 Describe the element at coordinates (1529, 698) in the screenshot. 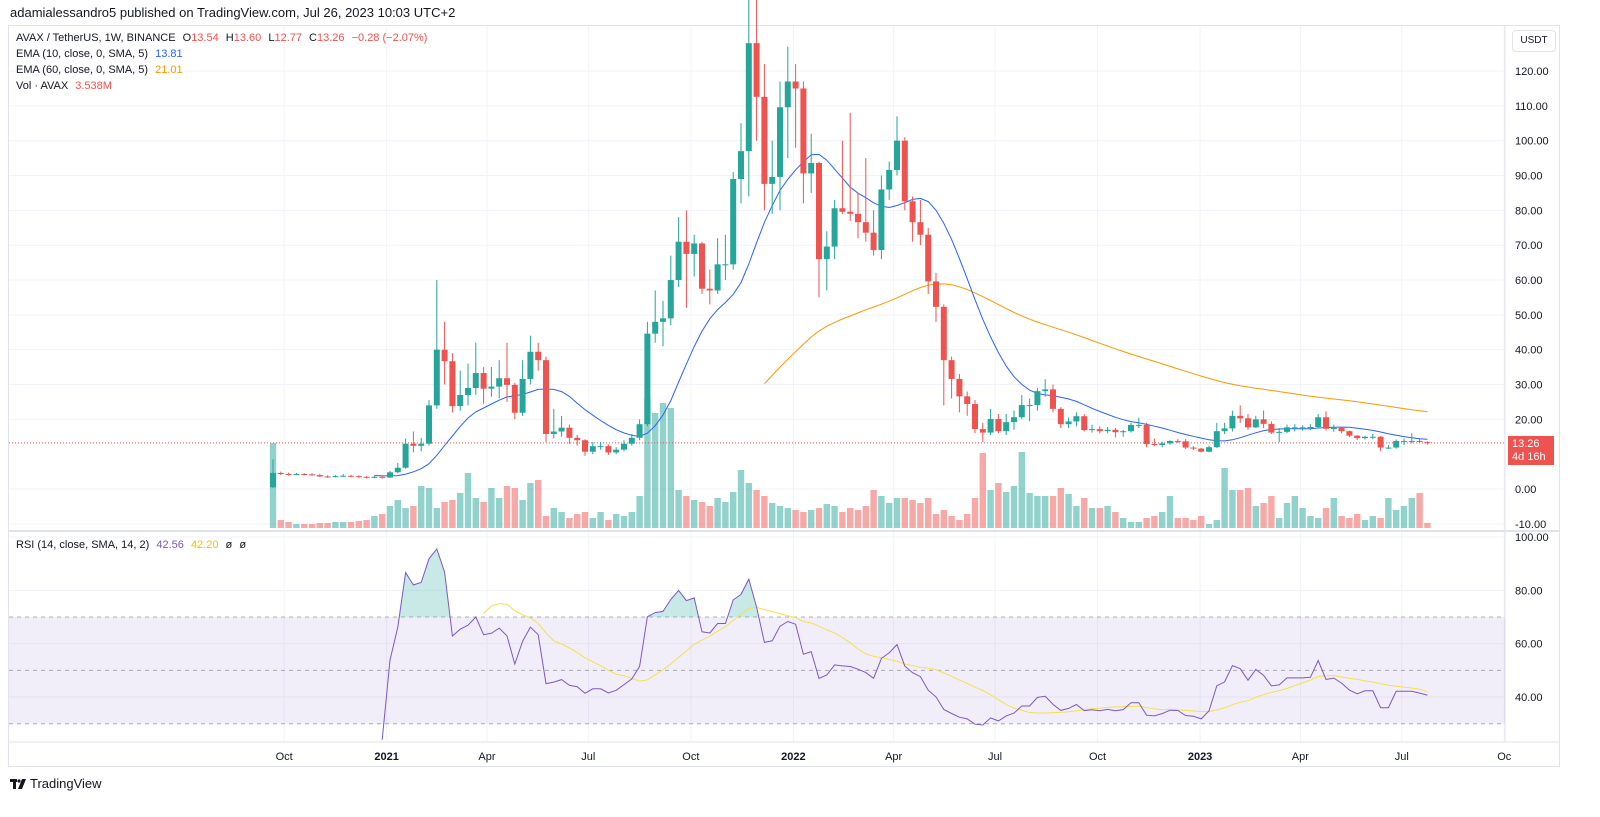

I see `rsi-tick-label: 40.00` at that location.